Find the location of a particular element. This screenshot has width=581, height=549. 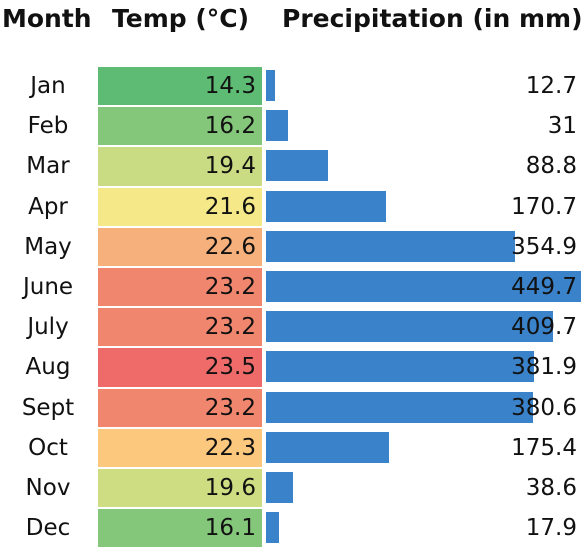

month-label: Feb is located at coordinates (48, 126).